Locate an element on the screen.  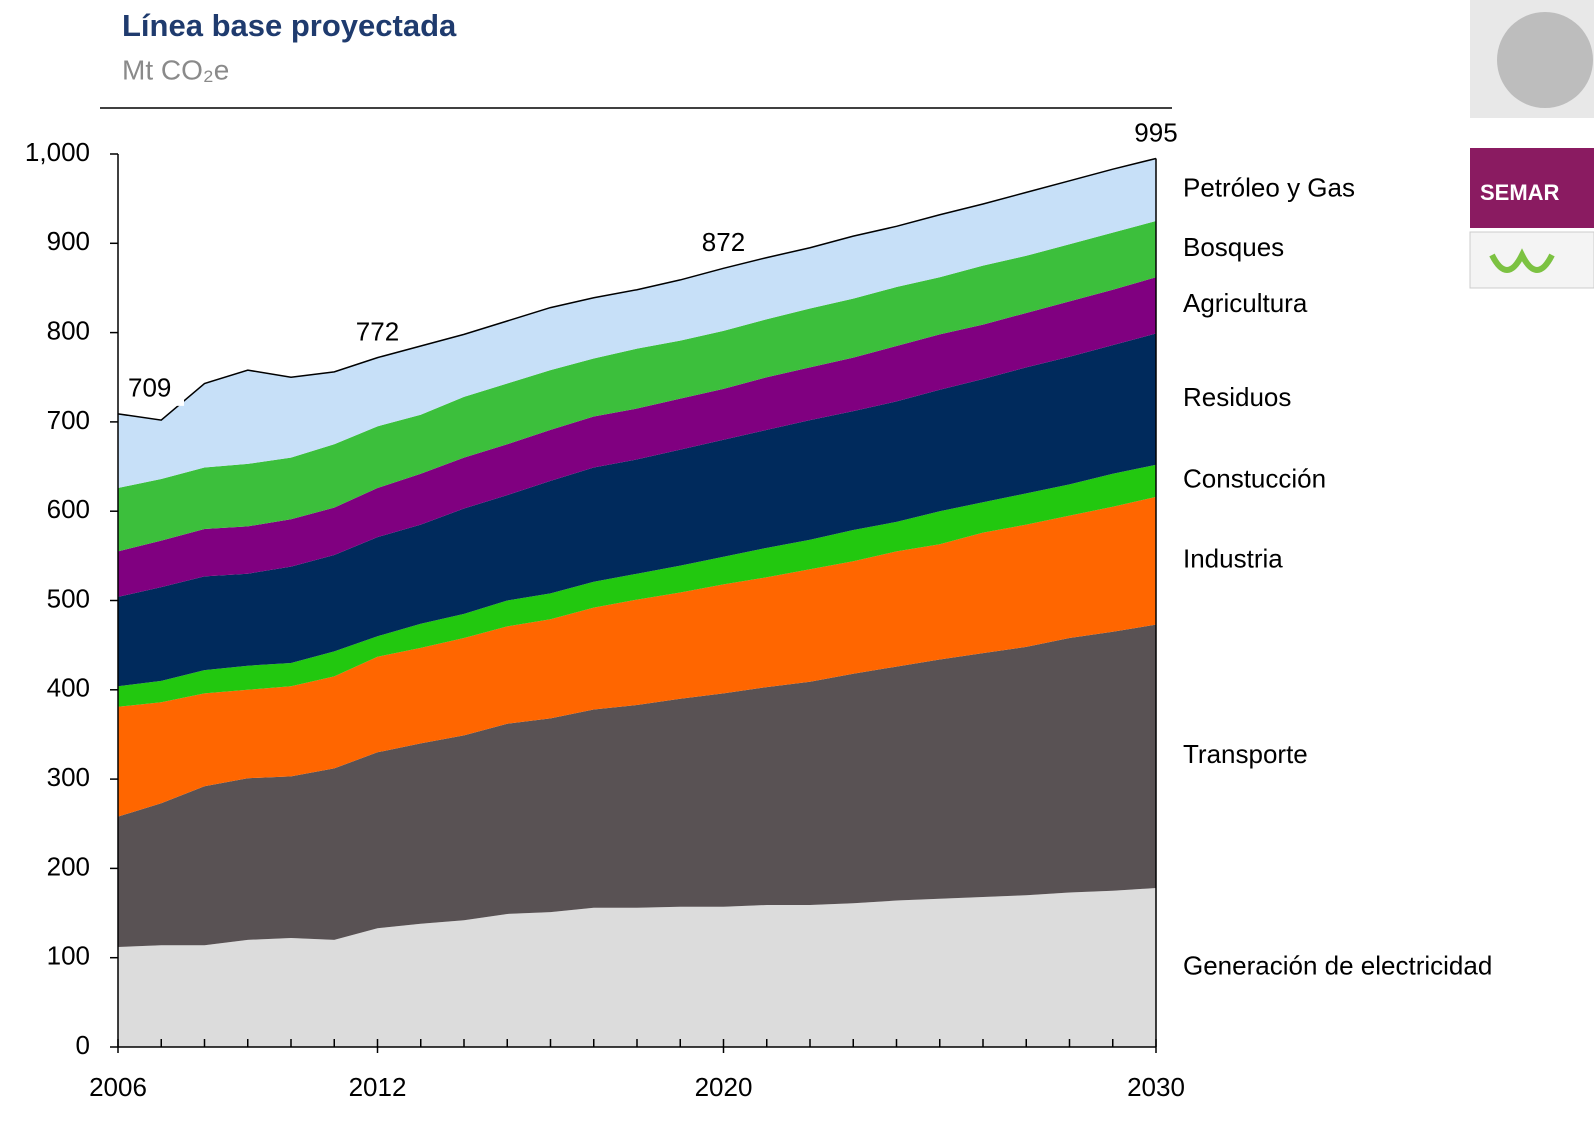
logo-wave is located at coordinates (1522, 260).